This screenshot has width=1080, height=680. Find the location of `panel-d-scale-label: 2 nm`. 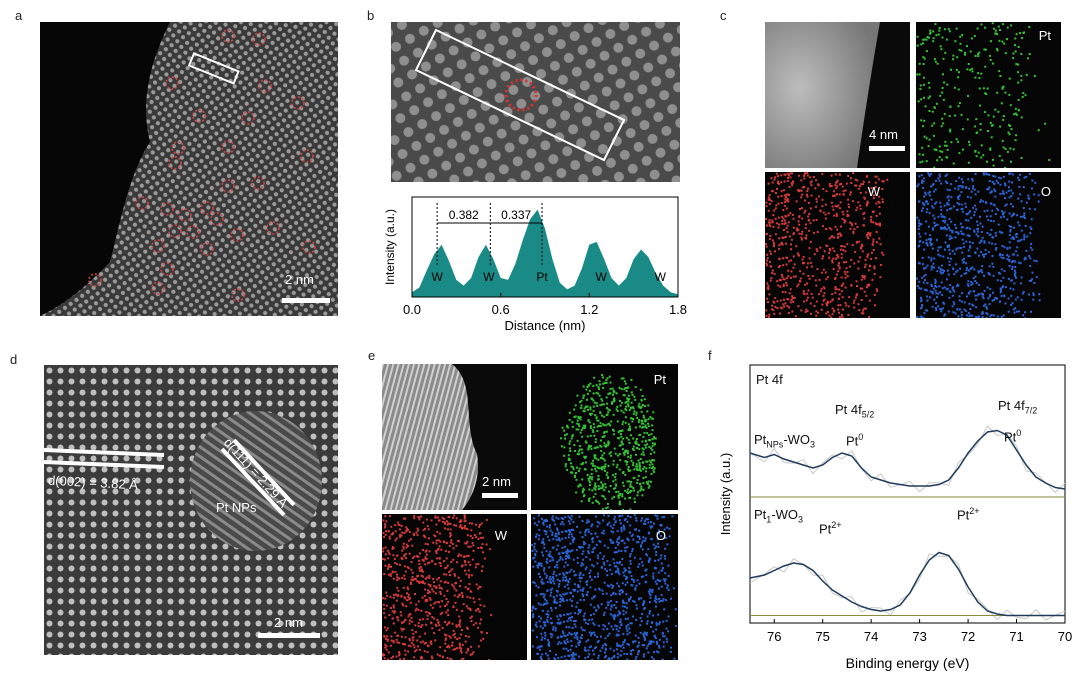

panel-d-scale-label: 2 nm is located at coordinates (288, 622).